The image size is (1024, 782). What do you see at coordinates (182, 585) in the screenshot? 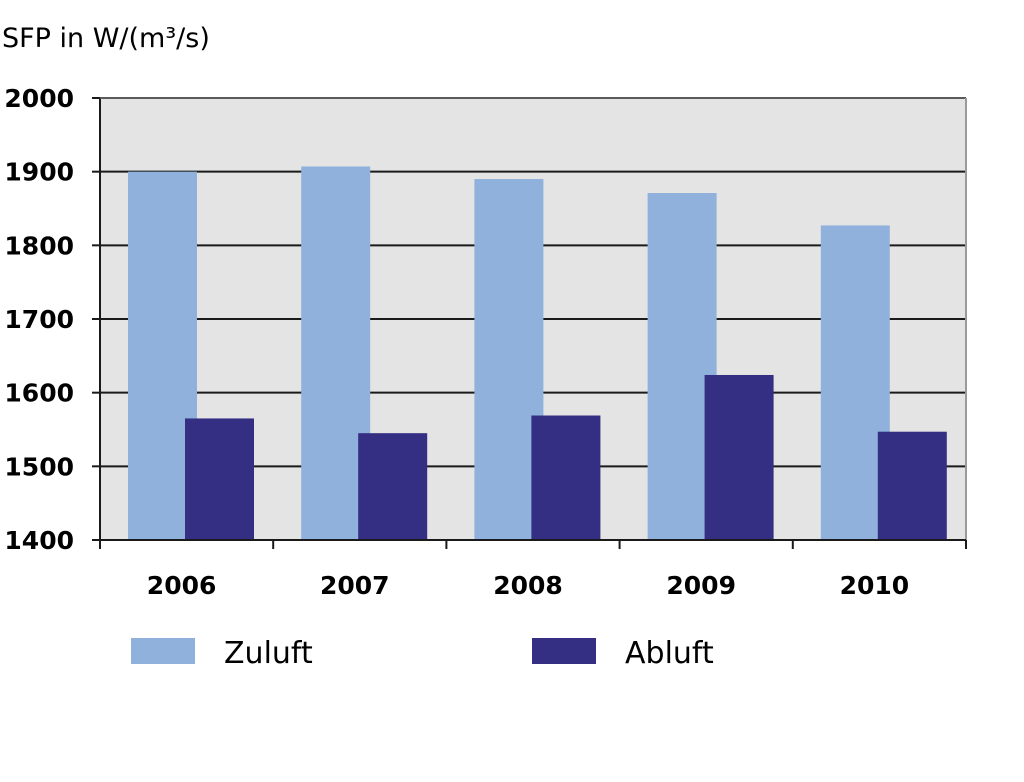
I see `x-tick-label-2006: 2006` at bounding box center [182, 585].